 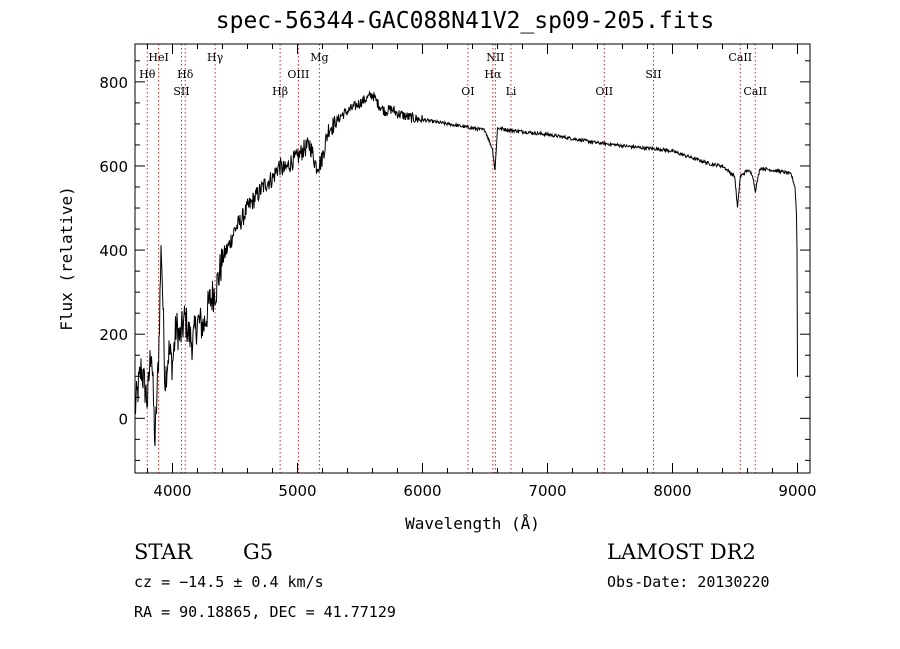 What do you see at coordinates (172, 491) in the screenshot?
I see `x-tick-label: 4000` at bounding box center [172, 491].